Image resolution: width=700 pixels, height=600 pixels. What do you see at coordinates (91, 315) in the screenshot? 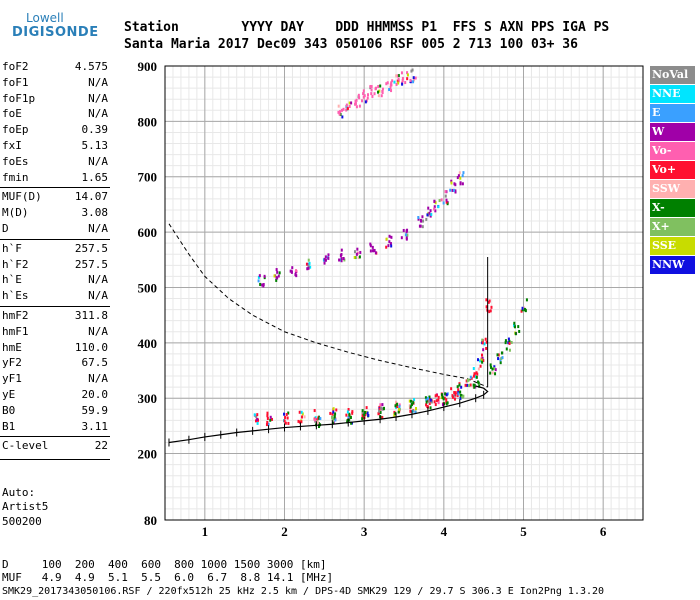
I see `param-value: 311.8` at bounding box center [91, 315].